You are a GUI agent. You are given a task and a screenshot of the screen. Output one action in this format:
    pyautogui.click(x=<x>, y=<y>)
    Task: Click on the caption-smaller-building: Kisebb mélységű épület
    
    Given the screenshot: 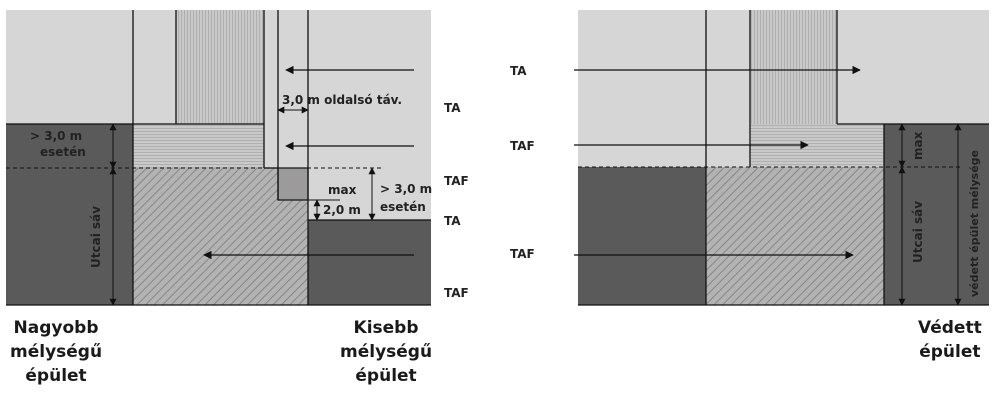 What is the action you would take?
    pyautogui.click(x=386, y=352)
    